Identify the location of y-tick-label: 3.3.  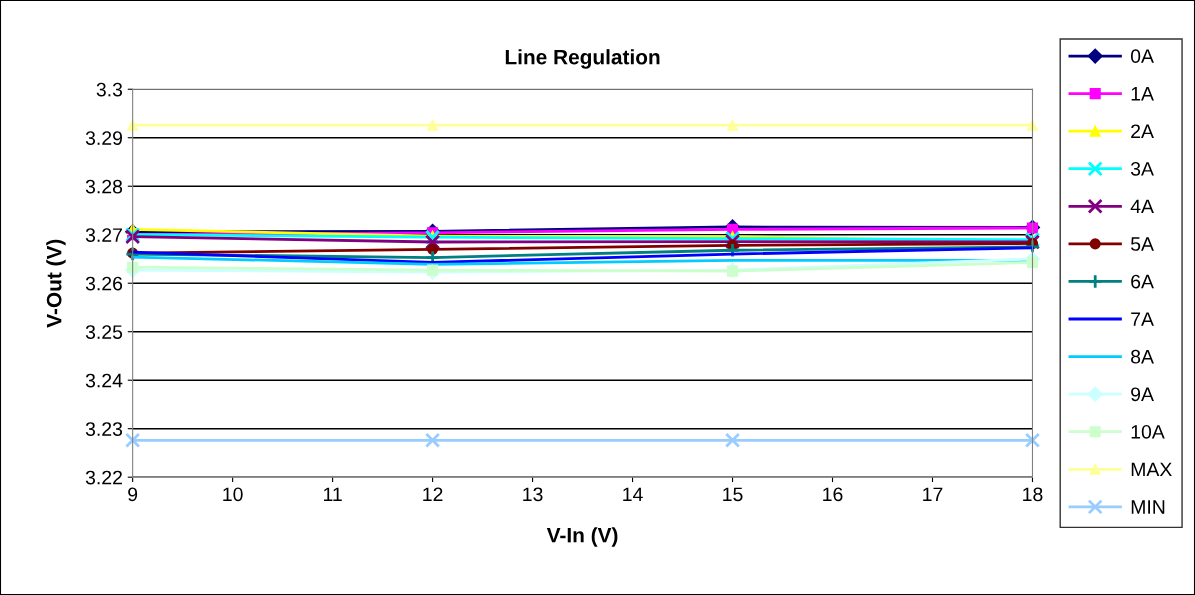
(109, 89).